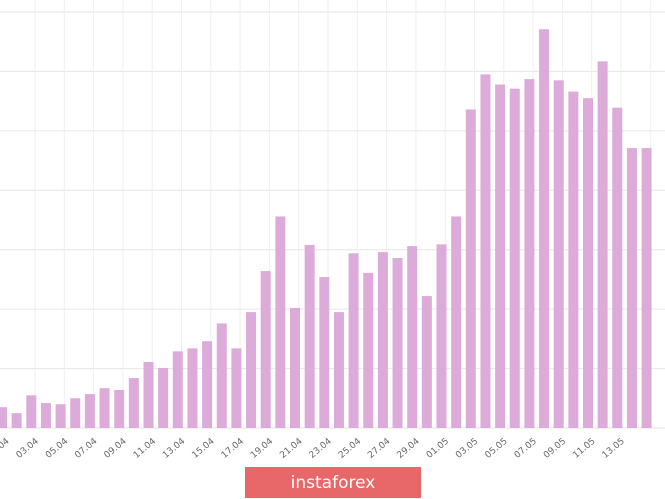 This screenshot has height=499, width=665. I want to click on x-tick-label: 13.05, so click(614, 449).